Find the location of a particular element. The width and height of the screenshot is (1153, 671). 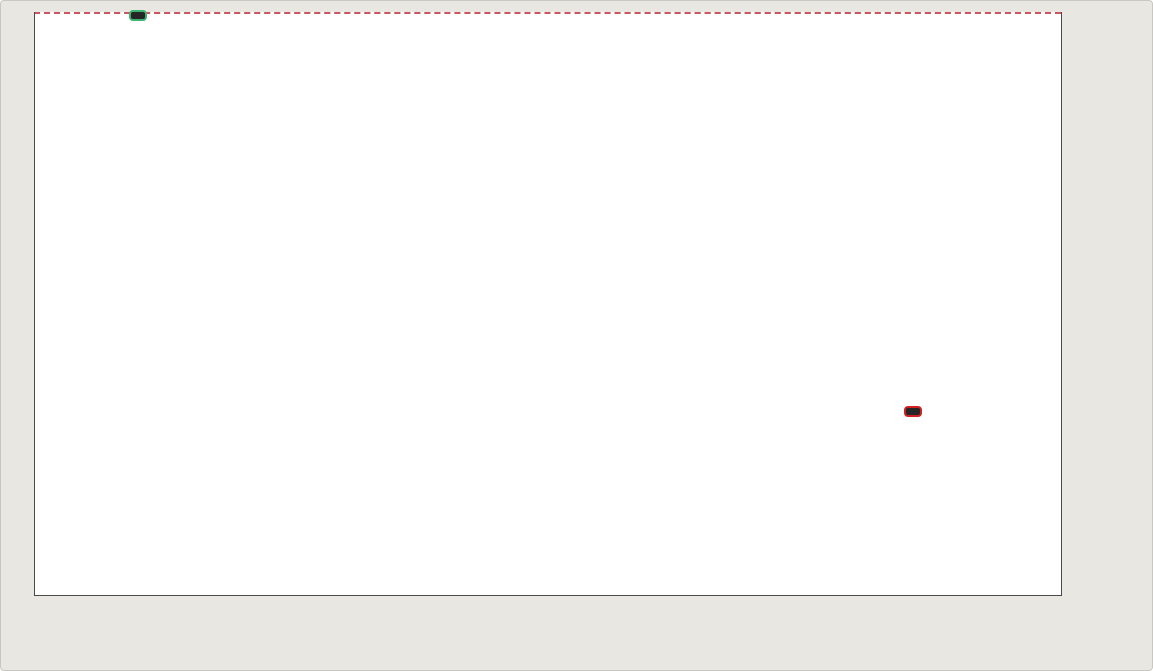

52-week-low-line is located at coordinates (547, 13).